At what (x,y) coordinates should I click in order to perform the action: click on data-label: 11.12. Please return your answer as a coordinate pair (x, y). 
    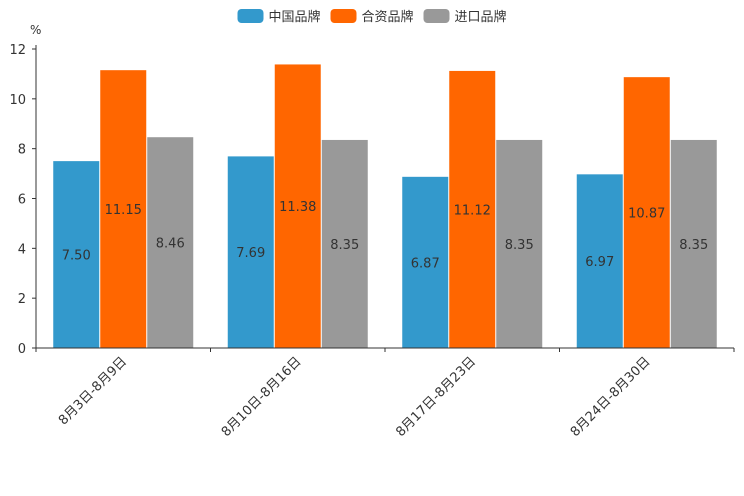
    Looking at the image, I should click on (472, 210).